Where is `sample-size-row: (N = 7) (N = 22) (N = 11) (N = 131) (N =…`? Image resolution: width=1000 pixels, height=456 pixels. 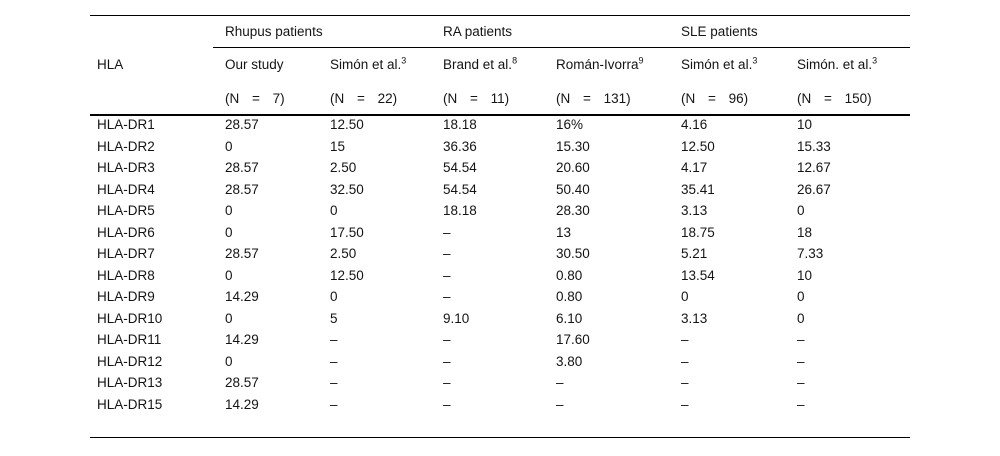 sample-size-row: (N = 7) (N = 22) (N = 11) (N = 131) (N =… is located at coordinates (500, 98).